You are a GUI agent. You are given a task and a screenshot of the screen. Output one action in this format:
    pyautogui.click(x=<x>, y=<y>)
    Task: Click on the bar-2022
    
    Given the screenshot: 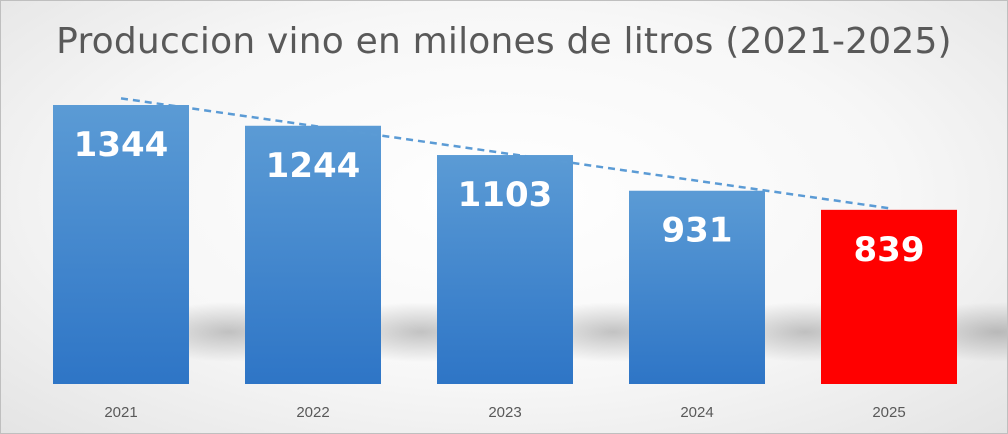 What is the action you would take?
    pyautogui.click(x=313, y=255)
    